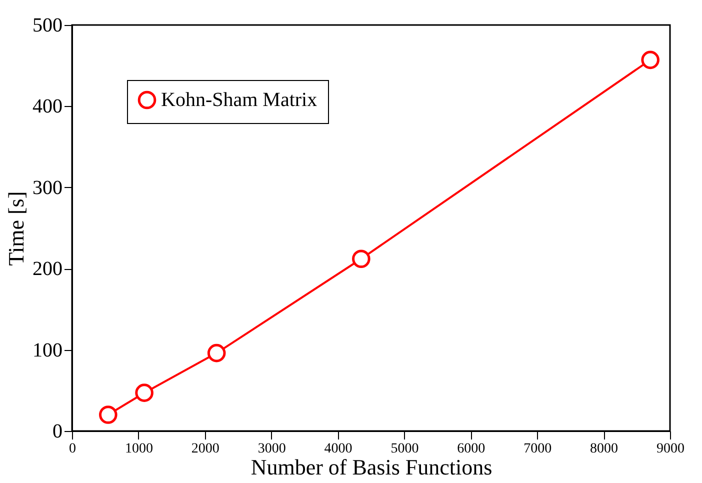  I want to click on x-tick-label: 6000, so click(471, 449).